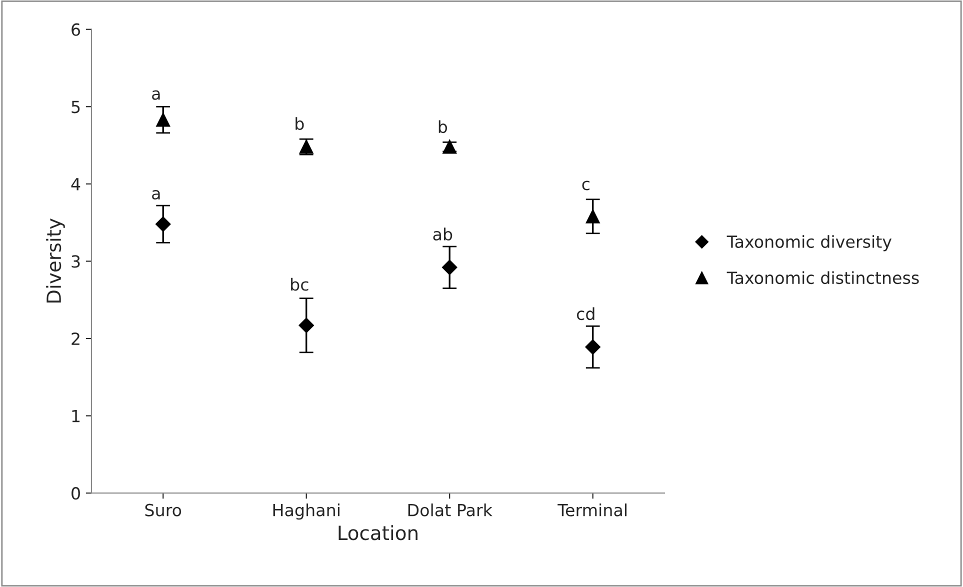 Image resolution: width=963 pixels, height=587 pixels. Describe the element at coordinates (822, 277) in the screenshot. I see `legend-label: Taxonomic distinctness` at that location.